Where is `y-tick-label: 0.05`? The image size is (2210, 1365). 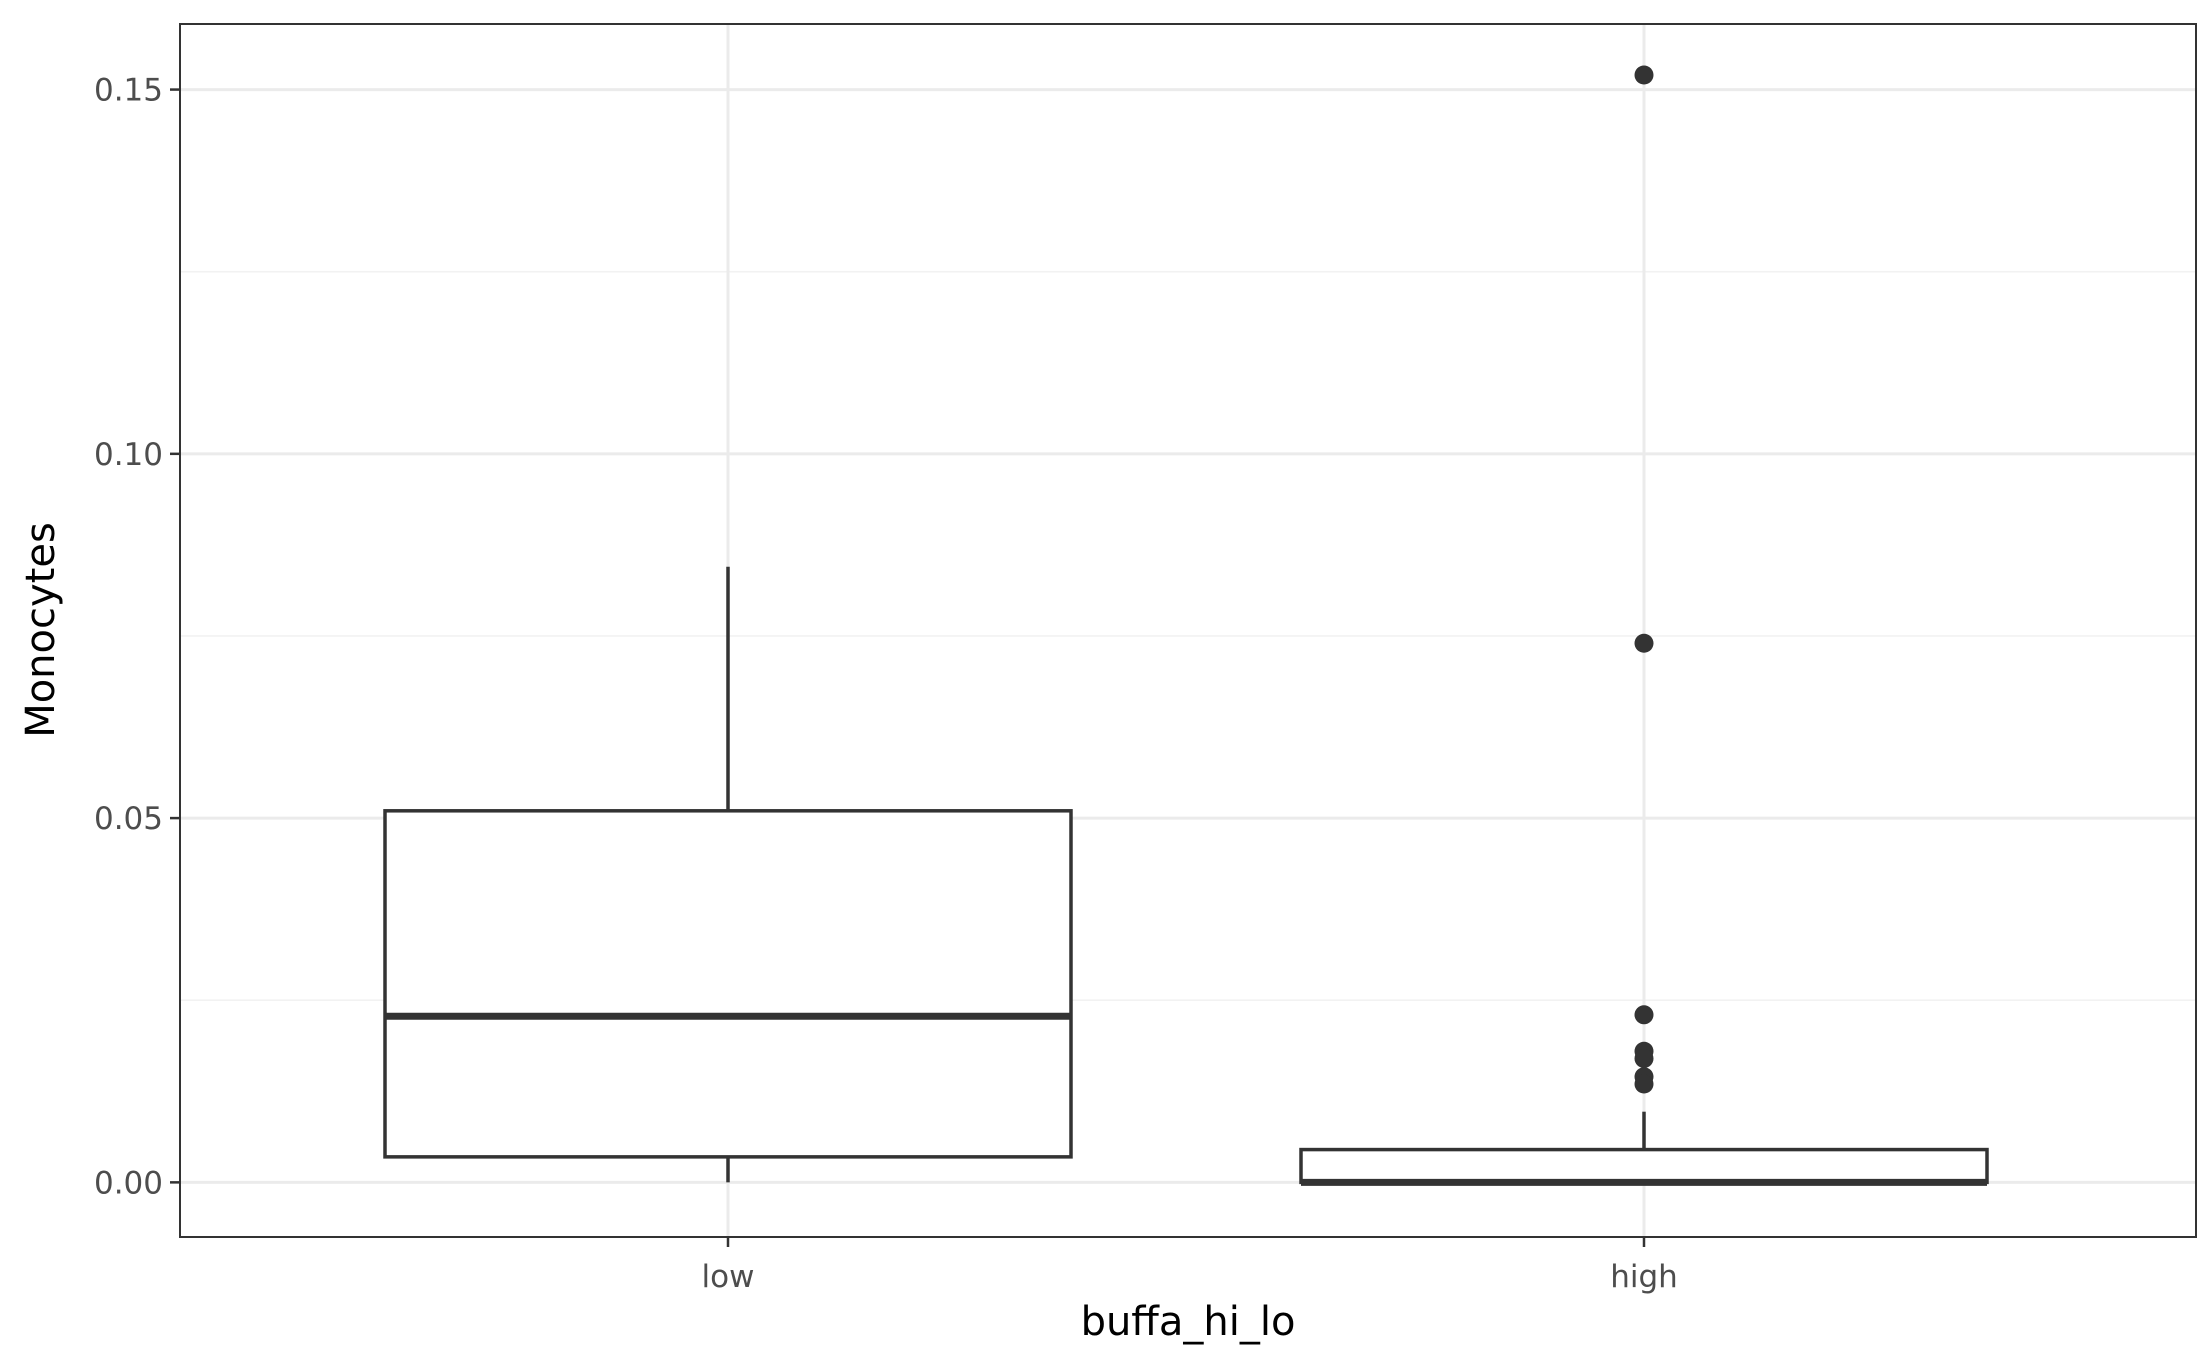
y-tick-label: 0.05 is located at coordinates (128, 819).